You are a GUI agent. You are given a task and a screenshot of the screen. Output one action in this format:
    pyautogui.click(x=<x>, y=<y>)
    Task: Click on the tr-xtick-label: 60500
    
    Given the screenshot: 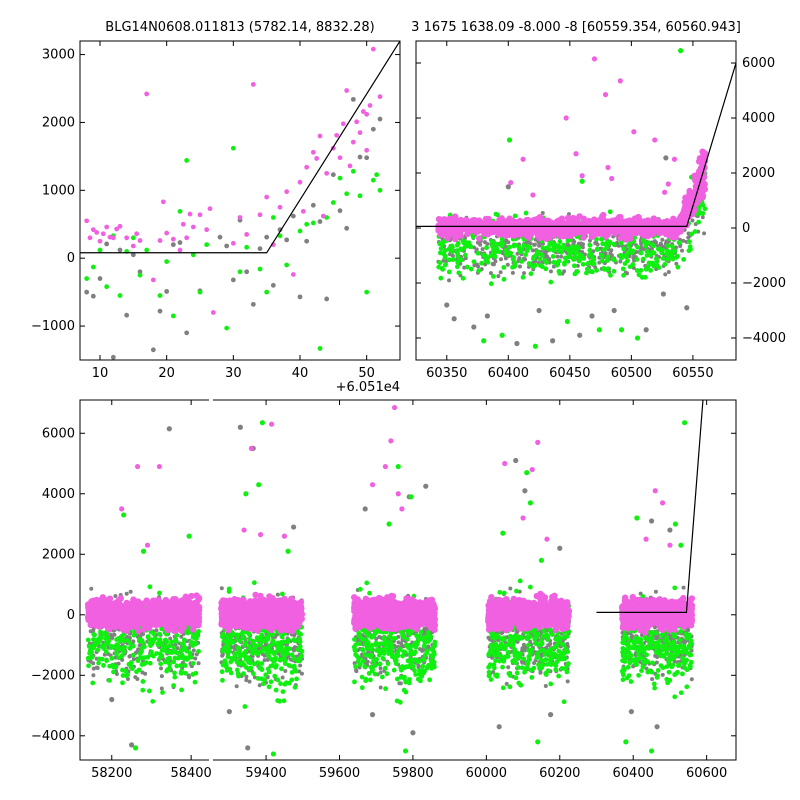 What is the action you would take?
    pyautogui.click(x=631, y=373)
    